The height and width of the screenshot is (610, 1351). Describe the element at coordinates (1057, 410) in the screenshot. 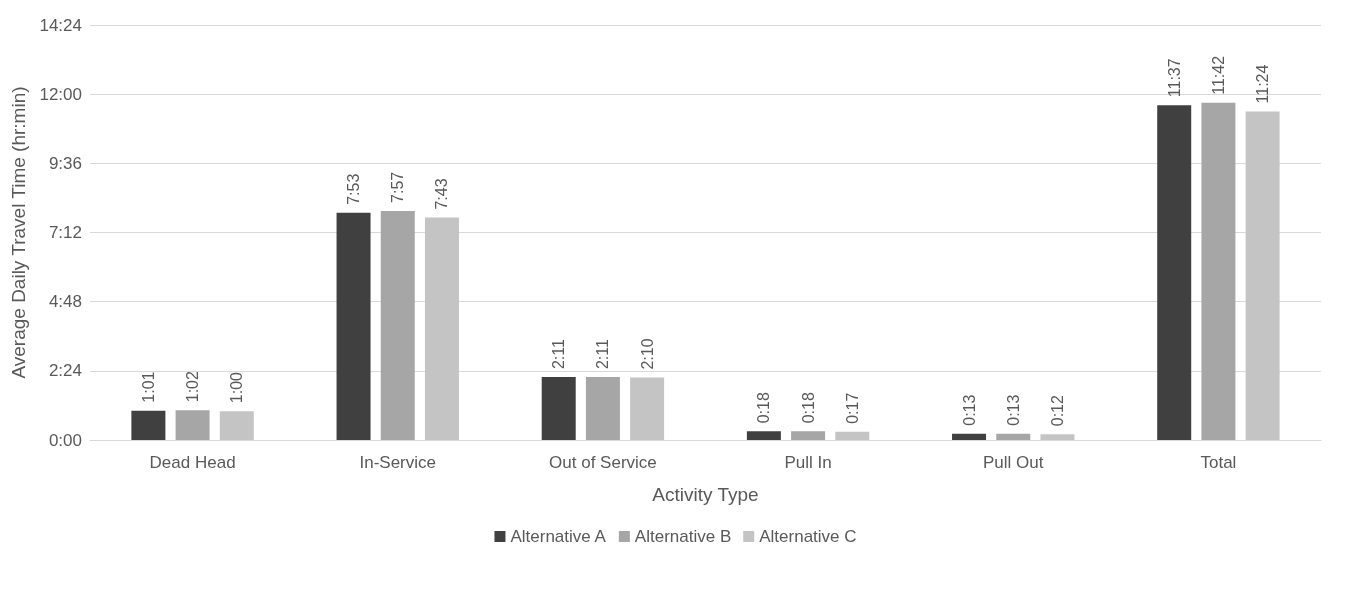

I see `data-label: 0:12` at that location.